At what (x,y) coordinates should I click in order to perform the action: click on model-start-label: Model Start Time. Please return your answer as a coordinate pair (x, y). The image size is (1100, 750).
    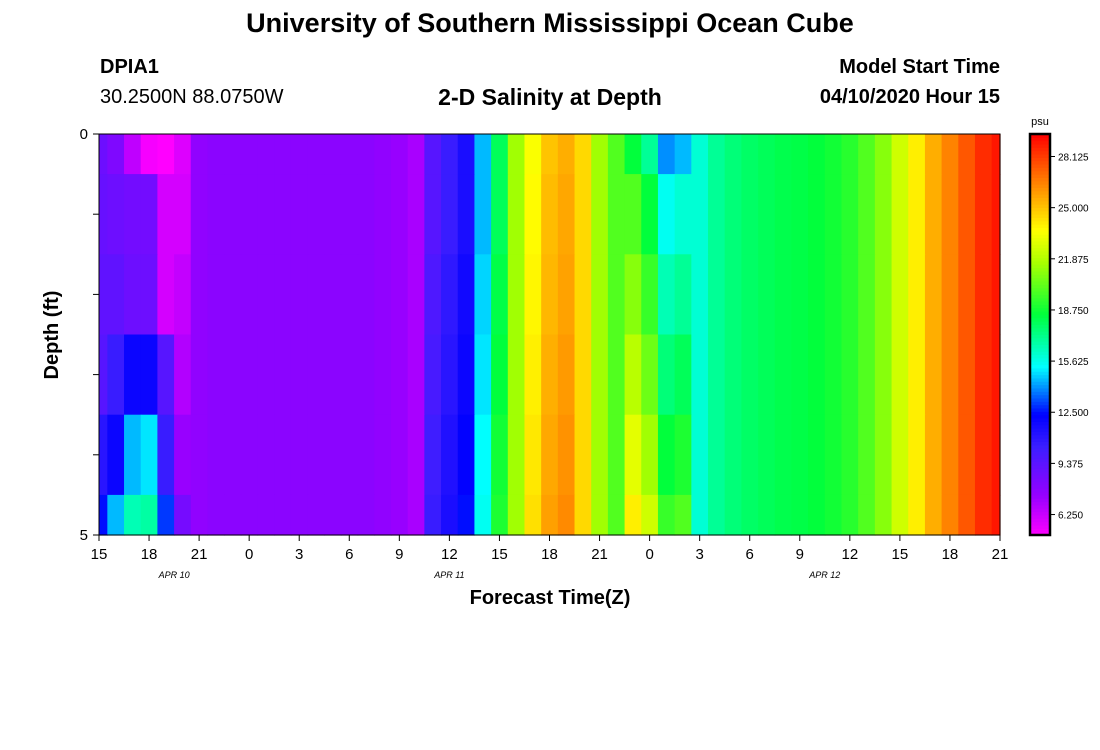
    Looking at the image, I should click on (919, 67).